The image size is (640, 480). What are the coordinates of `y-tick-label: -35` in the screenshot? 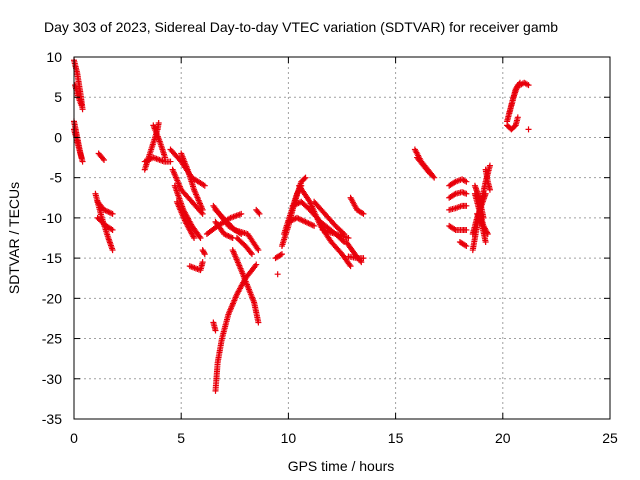 It's located at (52, 419).